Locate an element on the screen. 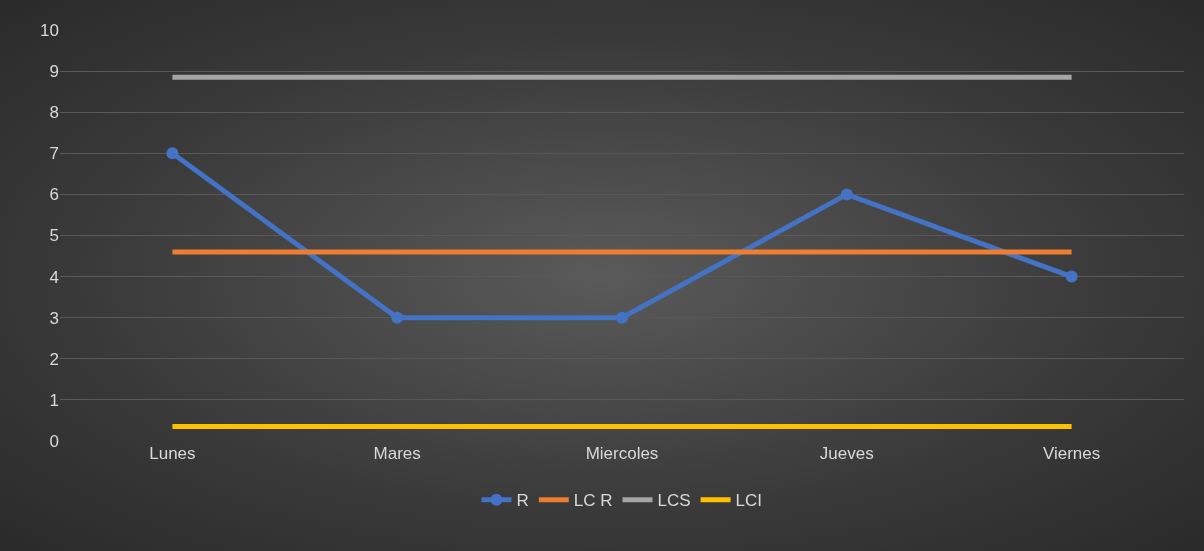  x-tick-label: Lunes is located at coordinates (172, 453).